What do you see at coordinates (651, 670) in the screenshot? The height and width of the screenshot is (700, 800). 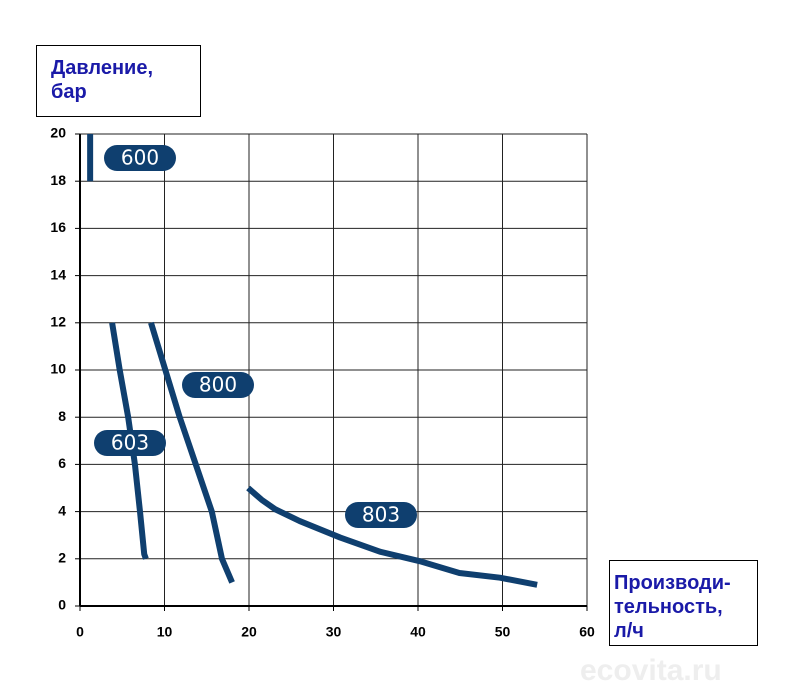 I see `watermark: ecovita.ru` at bounding box center [651, 670].